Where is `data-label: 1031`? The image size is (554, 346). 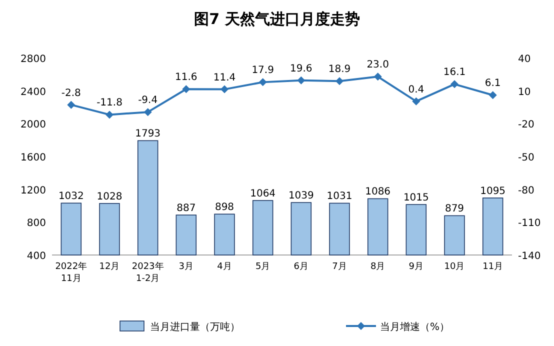 data-label: 1031 is located at coordinates (339, 196).